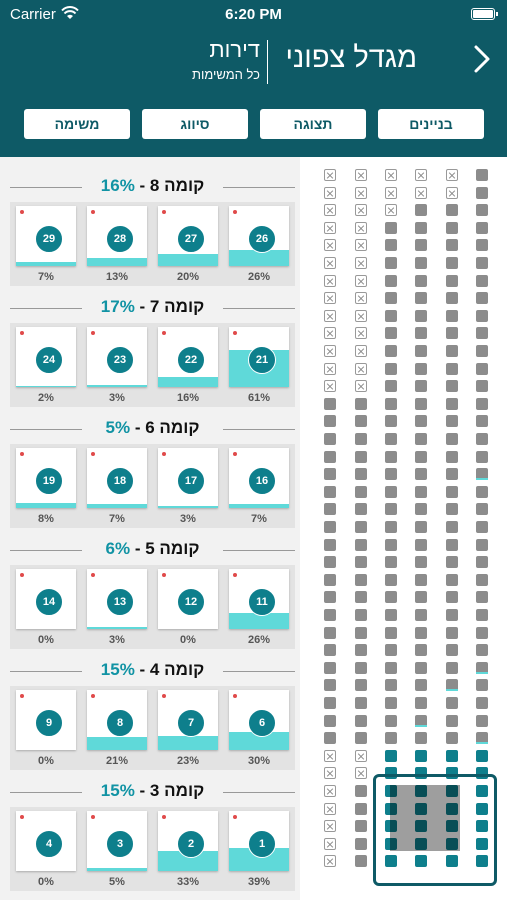 Image resolution: width=507 pixels, height=900 pixels. I want to click on unit-card: 24, so click(46, 357).